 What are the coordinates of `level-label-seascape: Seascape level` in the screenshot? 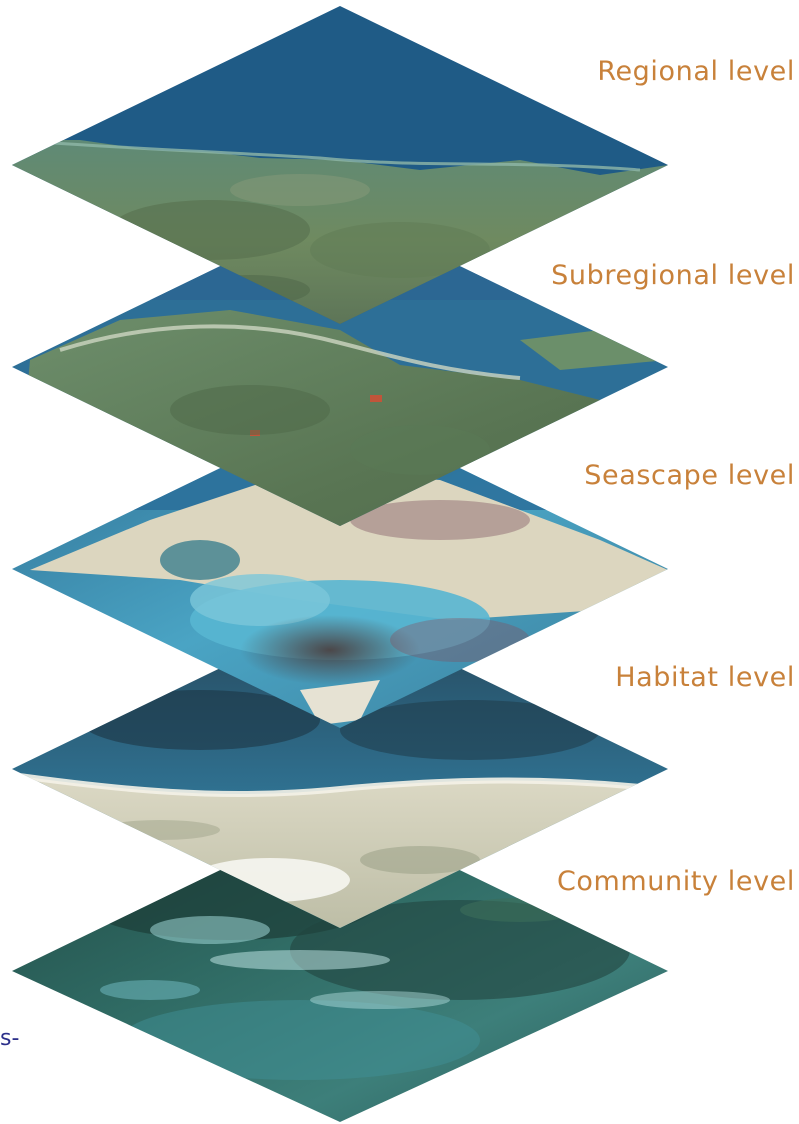 It's located at (689, 475).